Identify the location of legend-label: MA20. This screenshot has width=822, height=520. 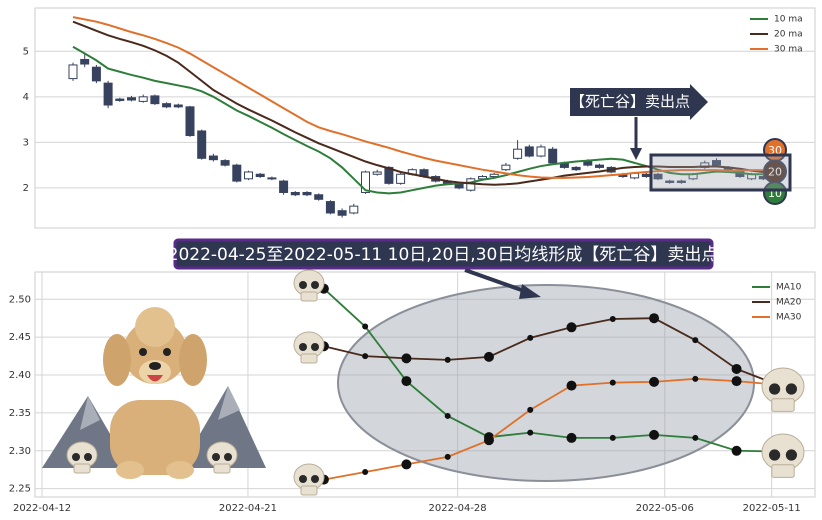
(789, 303).